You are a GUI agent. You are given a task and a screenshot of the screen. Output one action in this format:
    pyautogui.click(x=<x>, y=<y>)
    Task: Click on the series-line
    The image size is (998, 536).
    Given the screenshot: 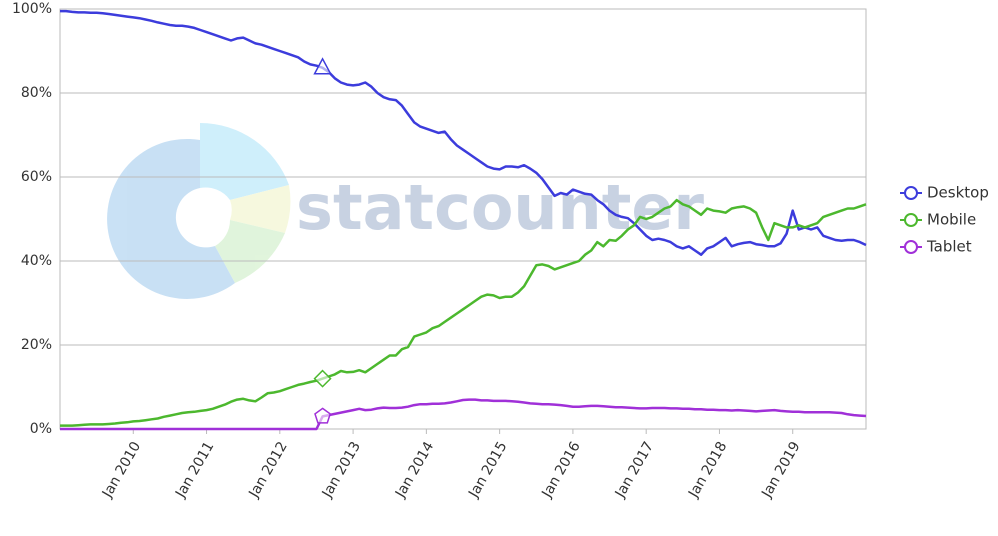 What is the action you would take?
    pyautogui.click(x=463, y=414)
    